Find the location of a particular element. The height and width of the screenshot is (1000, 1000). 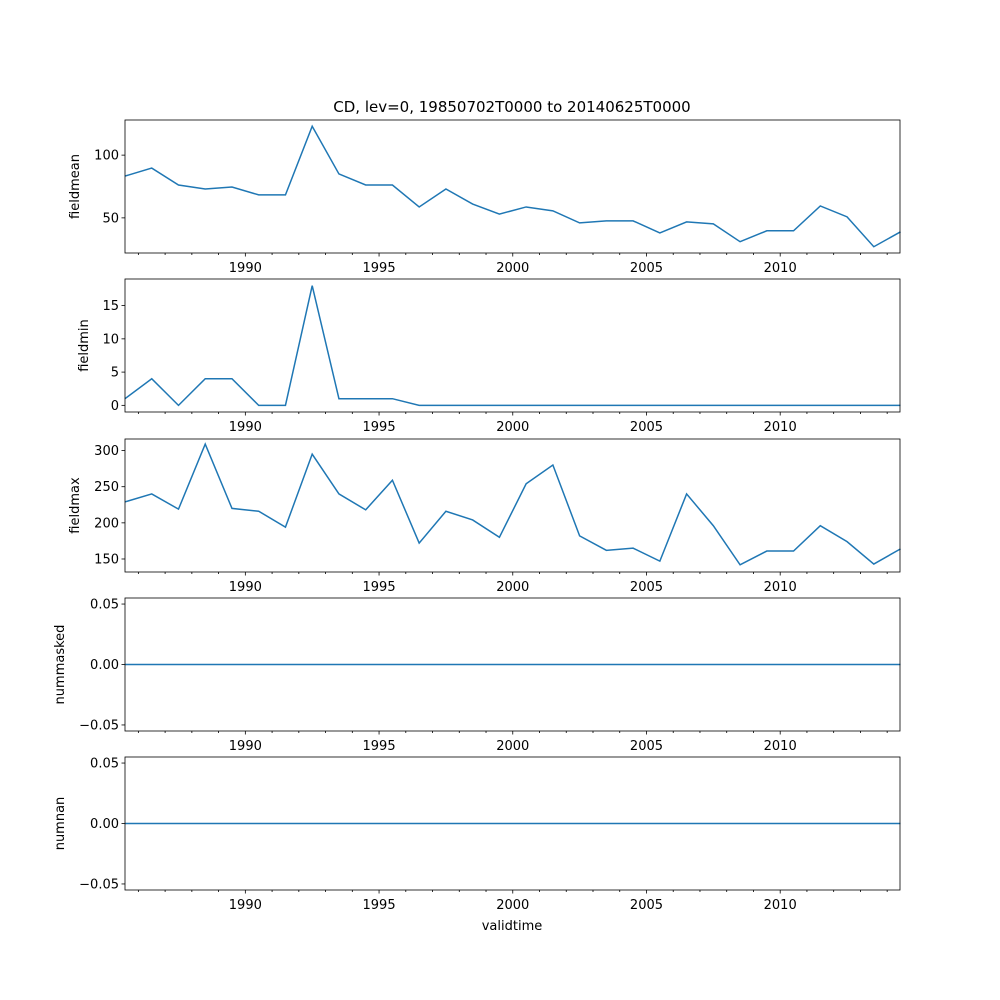

y-tick-label: 200 is located at coordinates (106, 523).